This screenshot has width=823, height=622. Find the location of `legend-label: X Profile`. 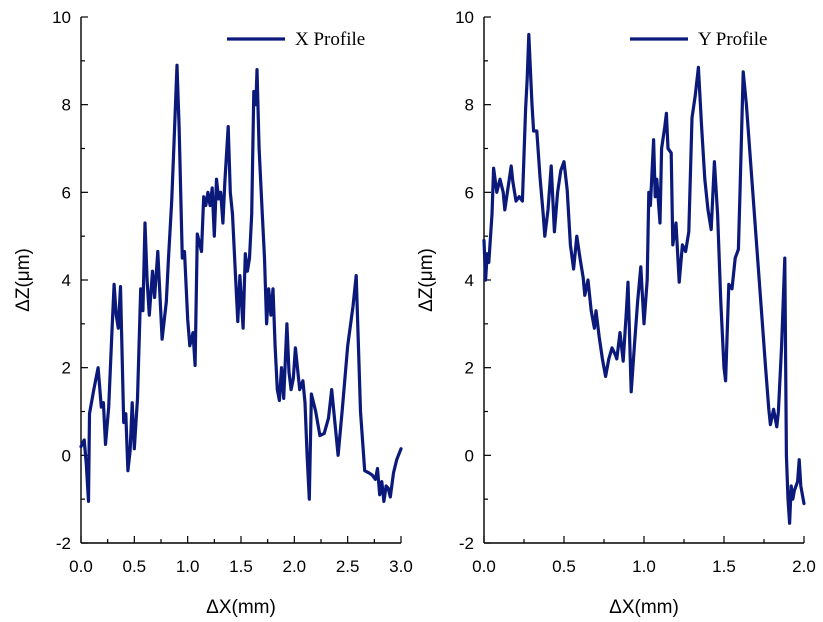

legend-label: X Profile is located at coordinates (330, 39).